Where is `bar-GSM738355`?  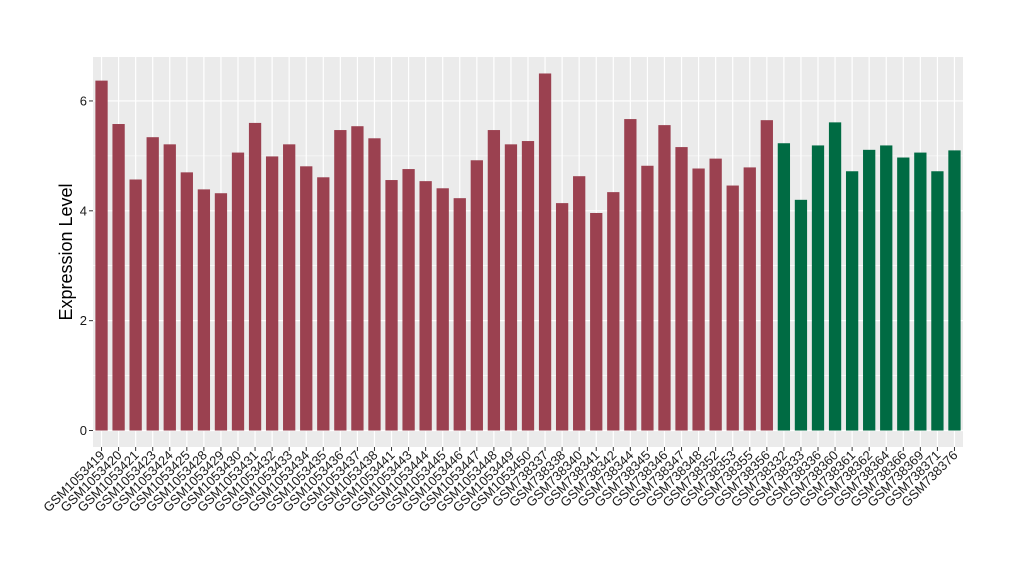
bar-GSM738355 is located at coordinates (749, 299).